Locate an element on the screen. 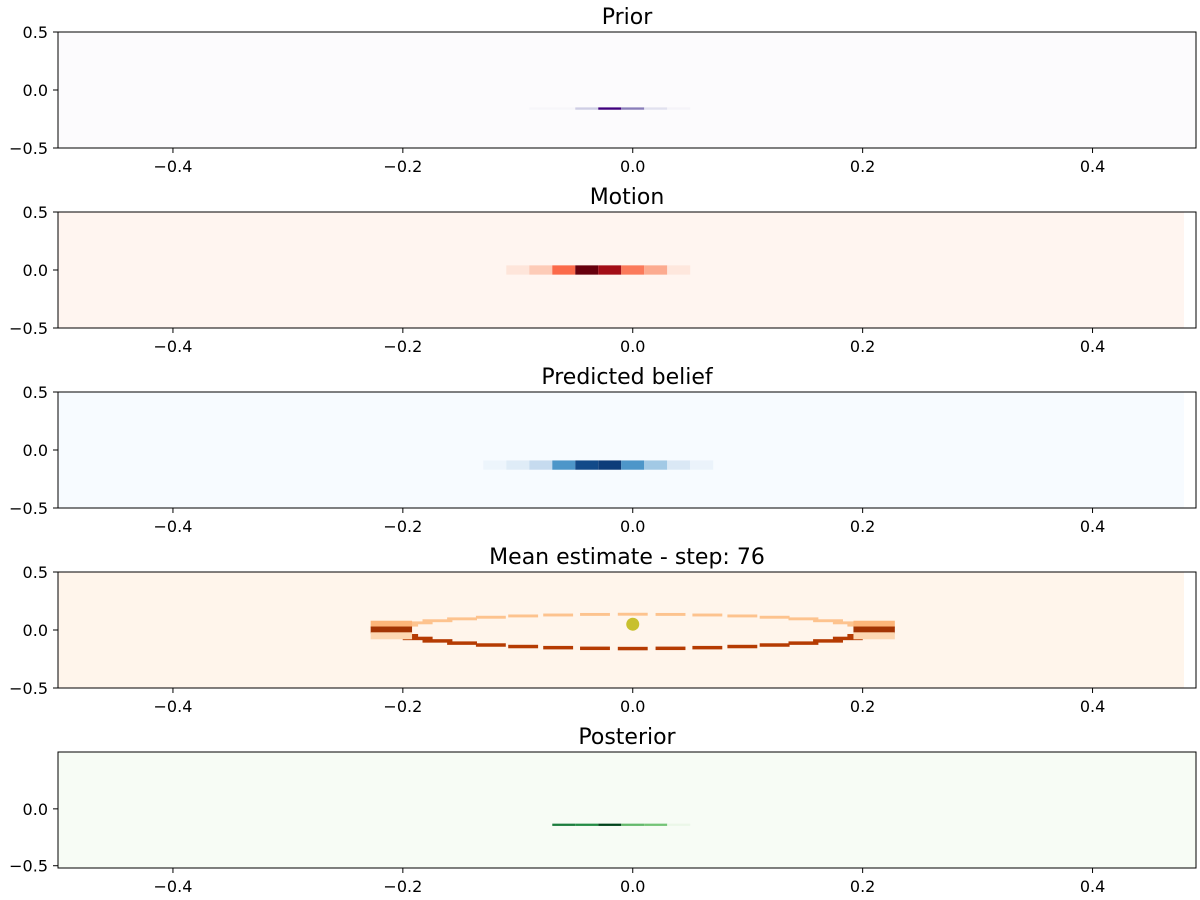  panel-title: Prior is located at coordinates (627, 17).